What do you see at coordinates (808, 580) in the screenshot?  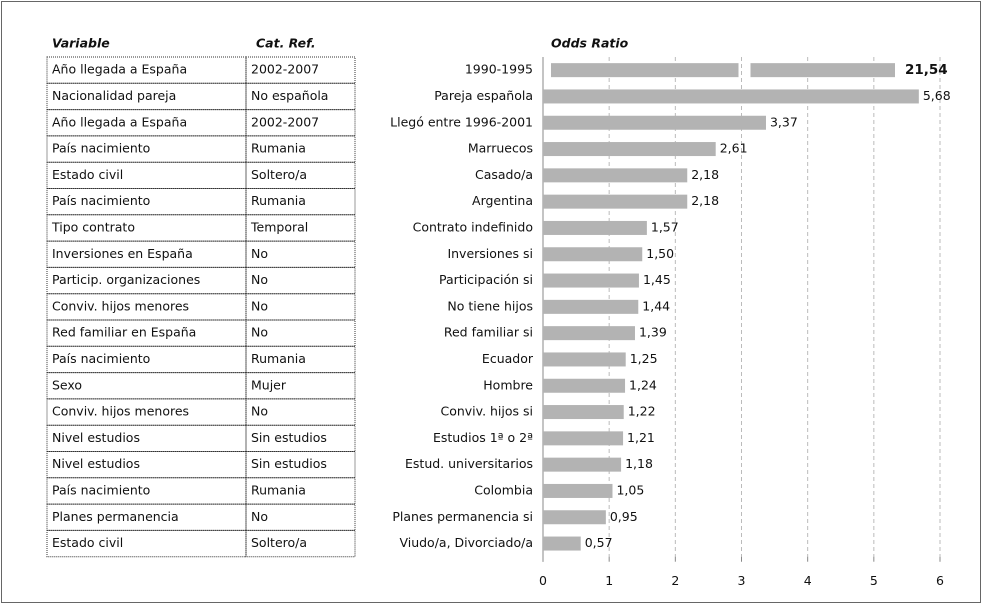 I see `x-tick-label: 4` at bounding box center [808, 580].